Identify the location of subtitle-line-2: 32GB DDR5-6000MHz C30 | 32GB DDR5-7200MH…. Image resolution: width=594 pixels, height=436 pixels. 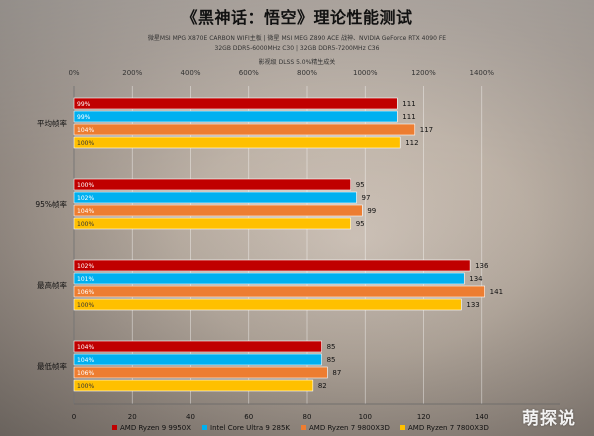
(297, 48).